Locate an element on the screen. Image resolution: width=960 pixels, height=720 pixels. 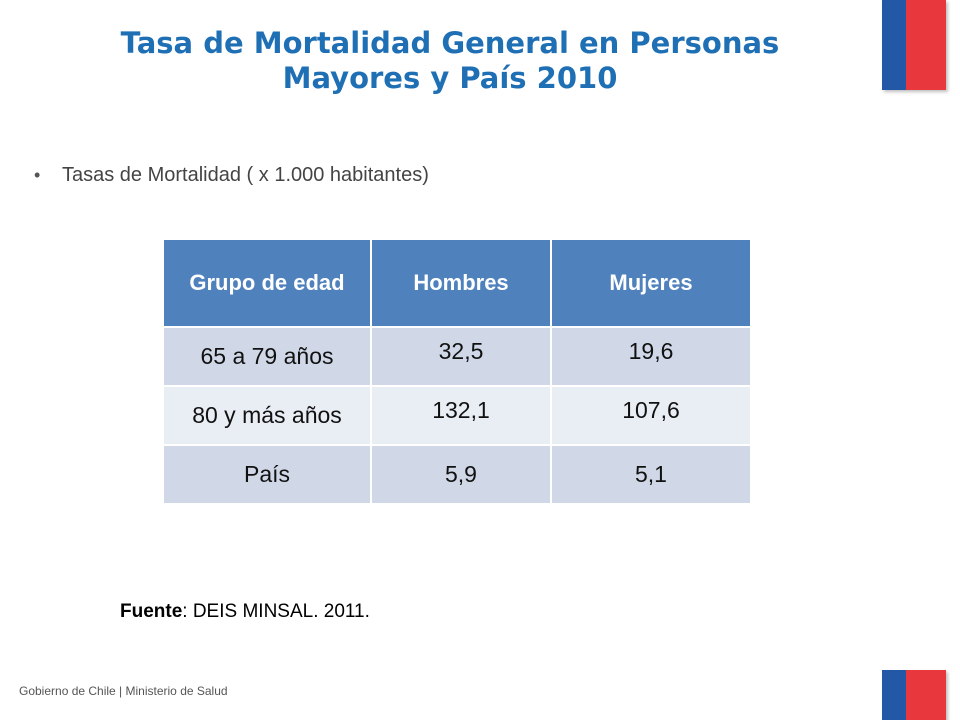
cell-mujeres: 5,1 is located at coordinates (651, 474).